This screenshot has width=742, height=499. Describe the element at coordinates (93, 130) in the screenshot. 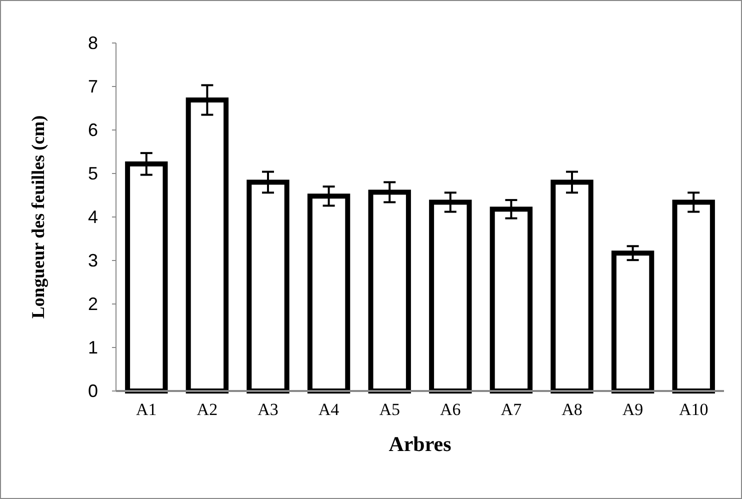

I see `y-tick-label: 6` at that location.